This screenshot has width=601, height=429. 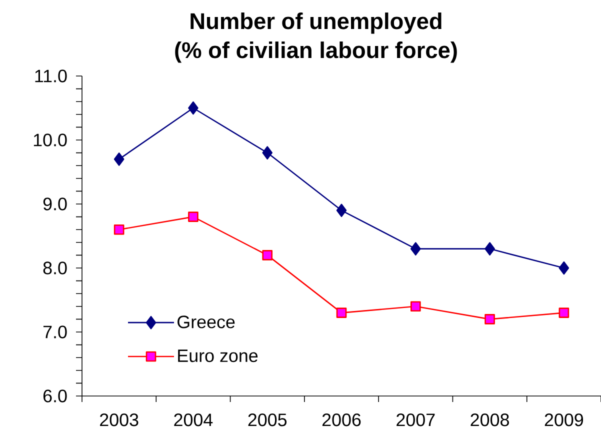 What do you see at coordinates (564, 420) in the screenshot?
I see `x-tick-label: 2009` at bounding box center [564, 420].